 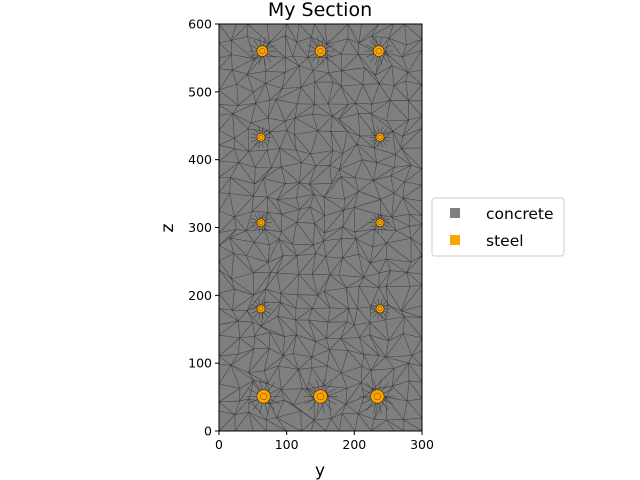 What do you see at coordinates (455, 240) in the screenshot?
I see `legend-swatch-steel` at bounding box center [455, 240].